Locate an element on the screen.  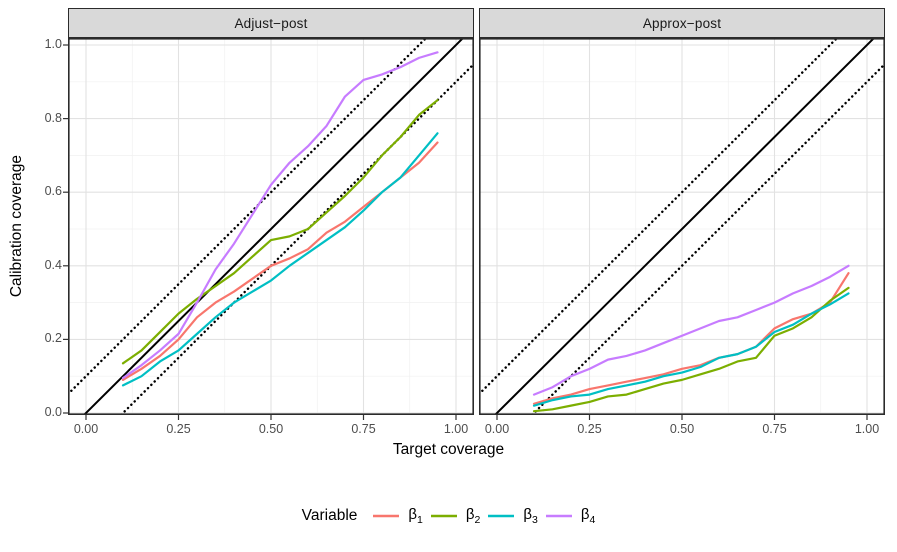
legend-label: β1 is located at coordinates (415, 516).